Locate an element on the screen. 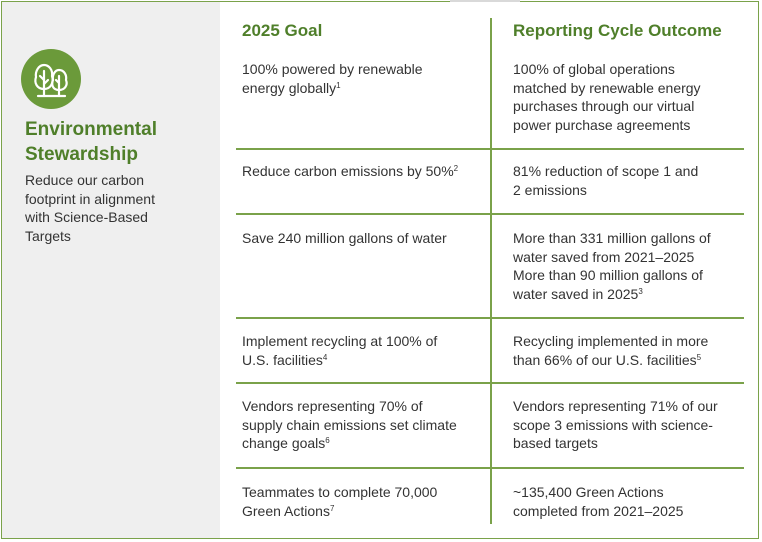  cell-text-line: Recycling implemented in more is located at coordinates (629, 341).